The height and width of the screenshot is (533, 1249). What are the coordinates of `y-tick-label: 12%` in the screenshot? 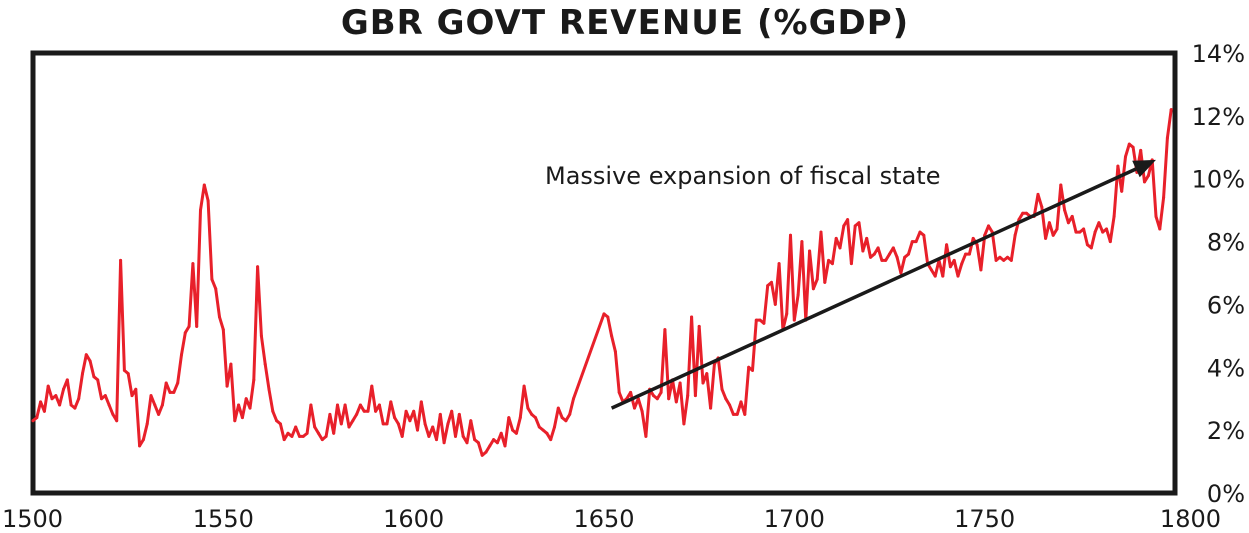 It's located at (1218, 117).